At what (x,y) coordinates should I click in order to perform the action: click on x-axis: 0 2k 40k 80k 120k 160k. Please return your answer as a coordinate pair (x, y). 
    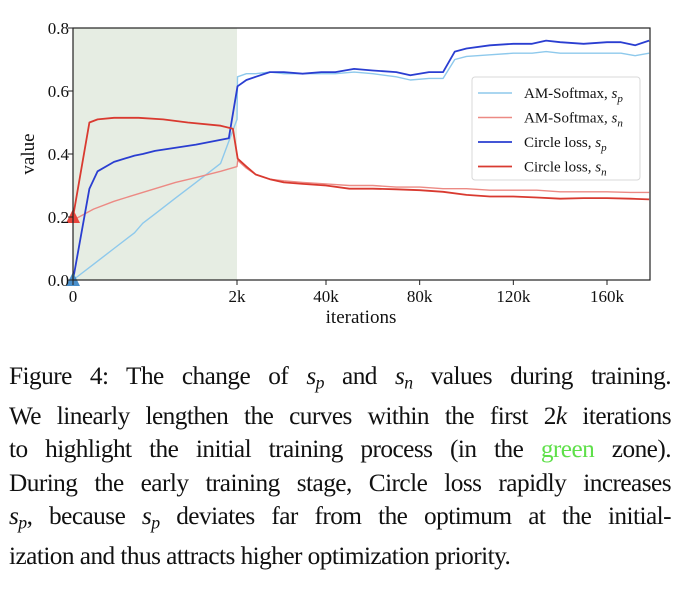
    Looking at the image, I should click on (347, 293).